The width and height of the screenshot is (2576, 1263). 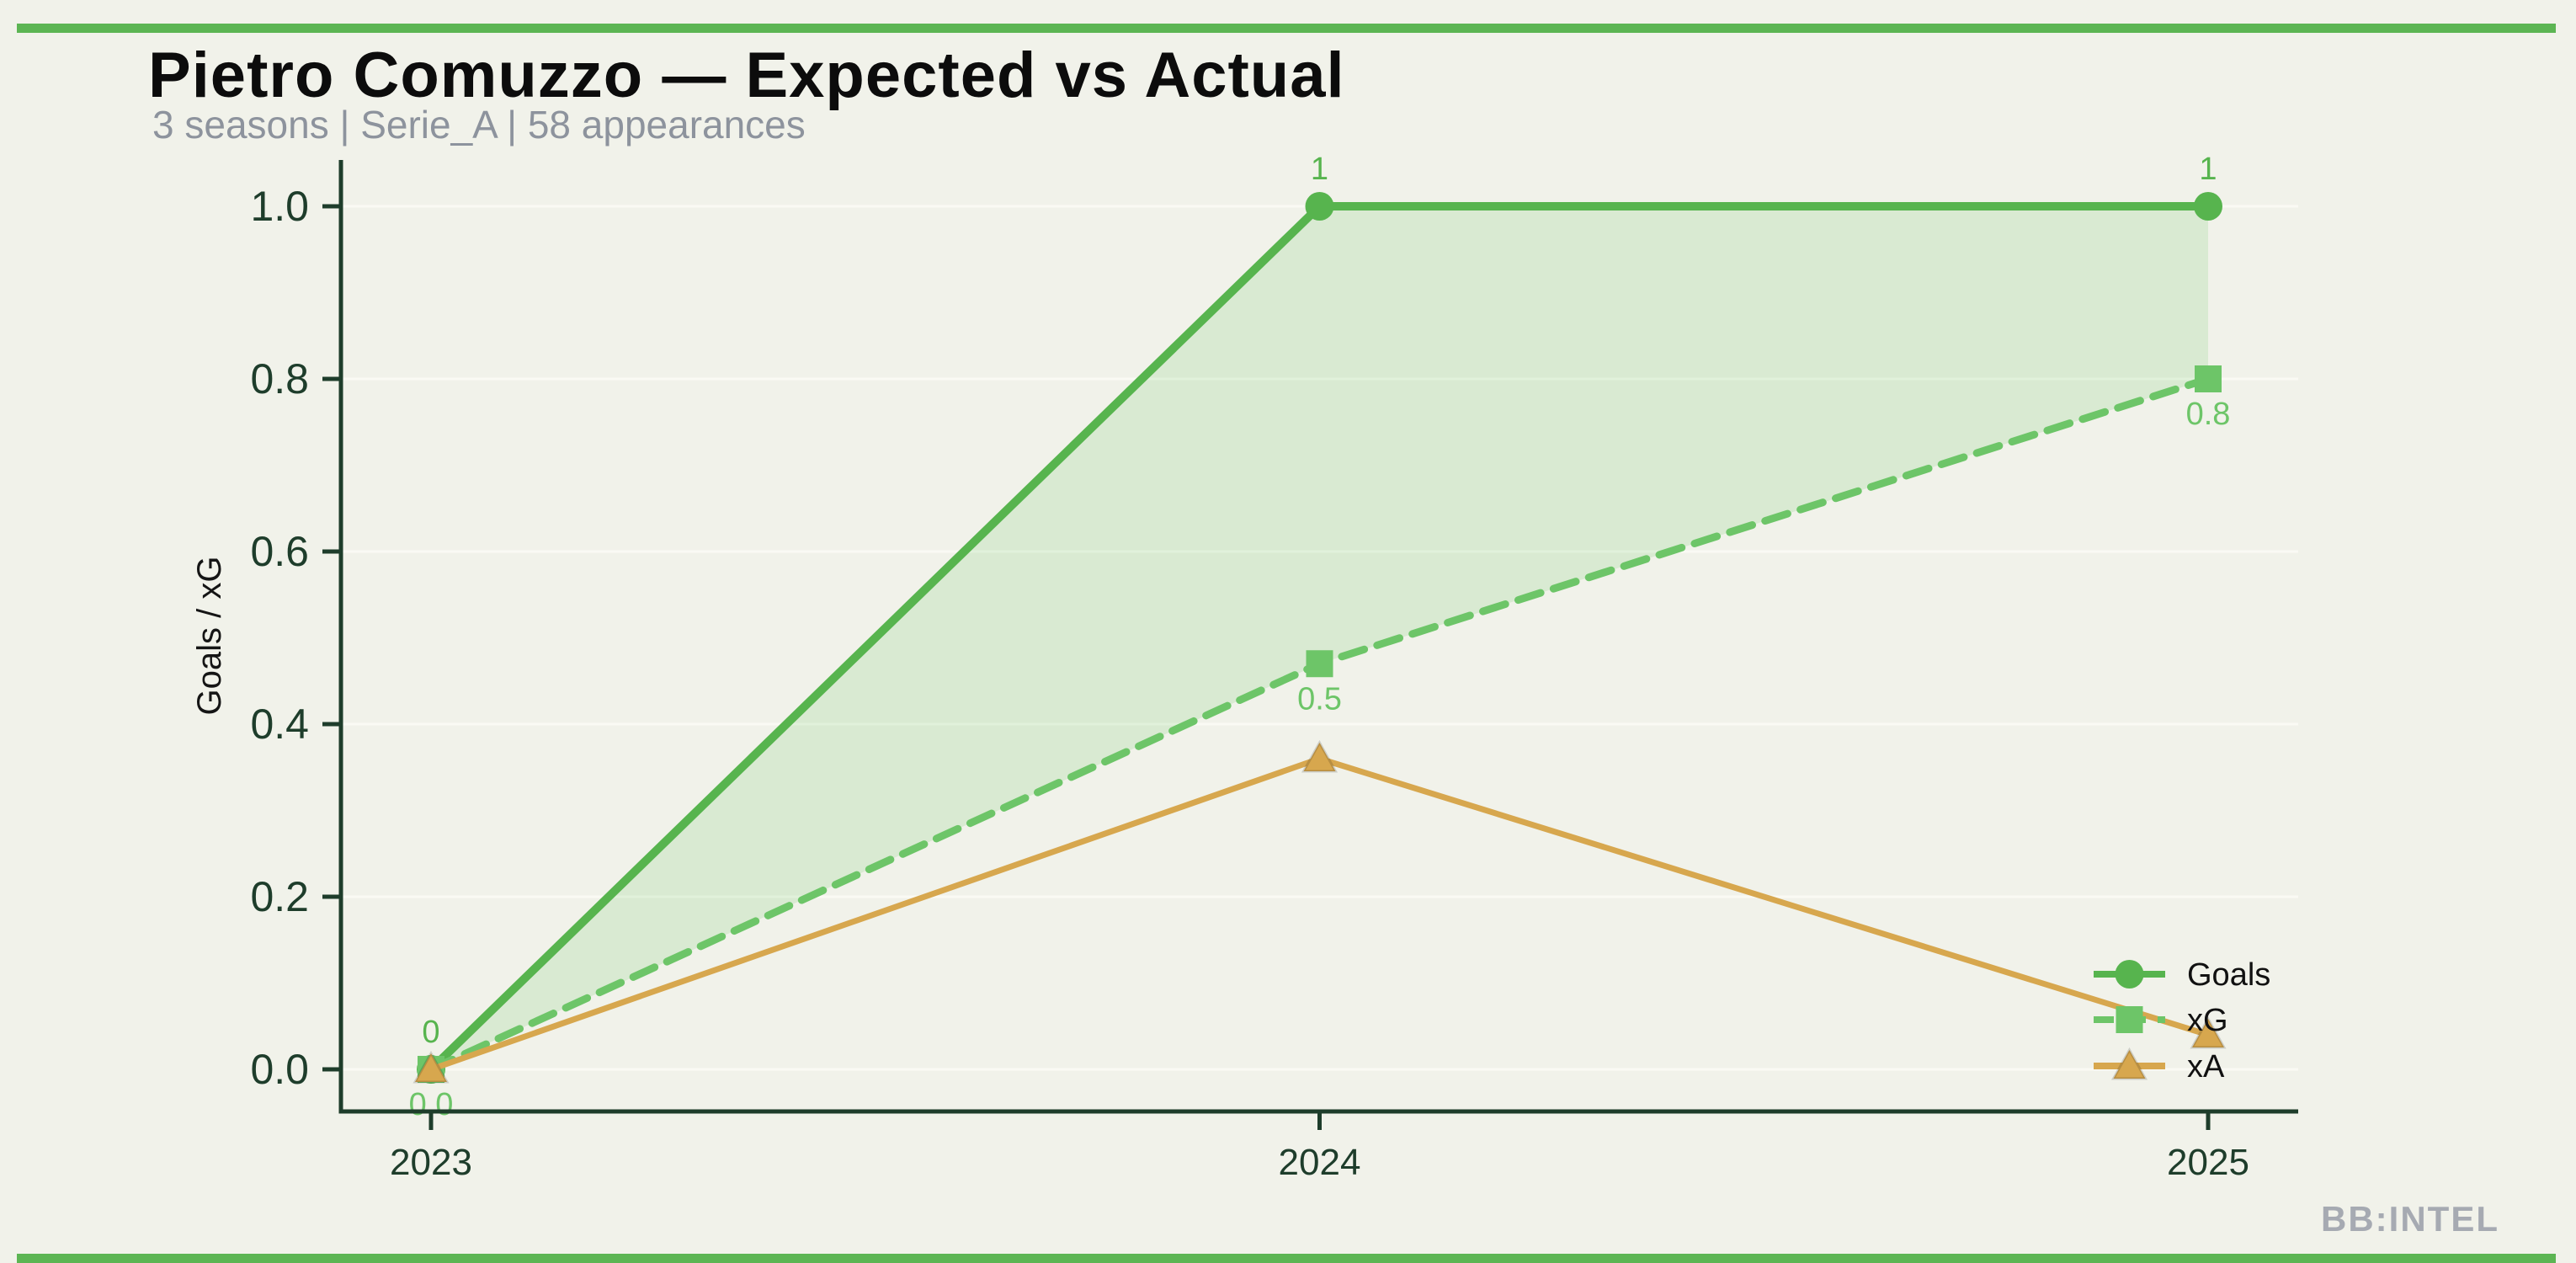 What do you see at coordinates (431, 1162) in the screenshot?
I see `x-tick-label: 2023` at bounding box center [431, 1162].